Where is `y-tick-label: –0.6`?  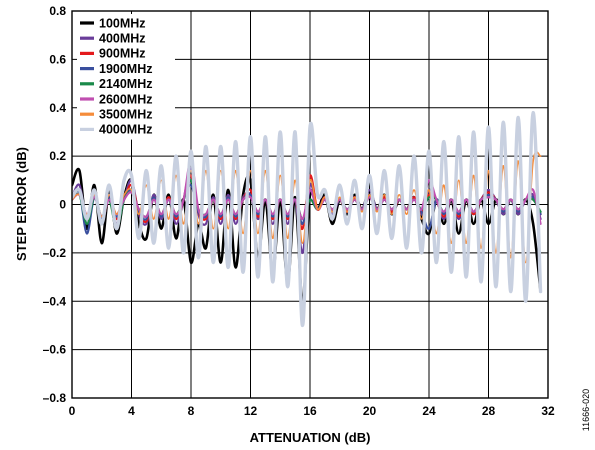
y-tick-label: –0.6 is located at coordinates (55, 350).